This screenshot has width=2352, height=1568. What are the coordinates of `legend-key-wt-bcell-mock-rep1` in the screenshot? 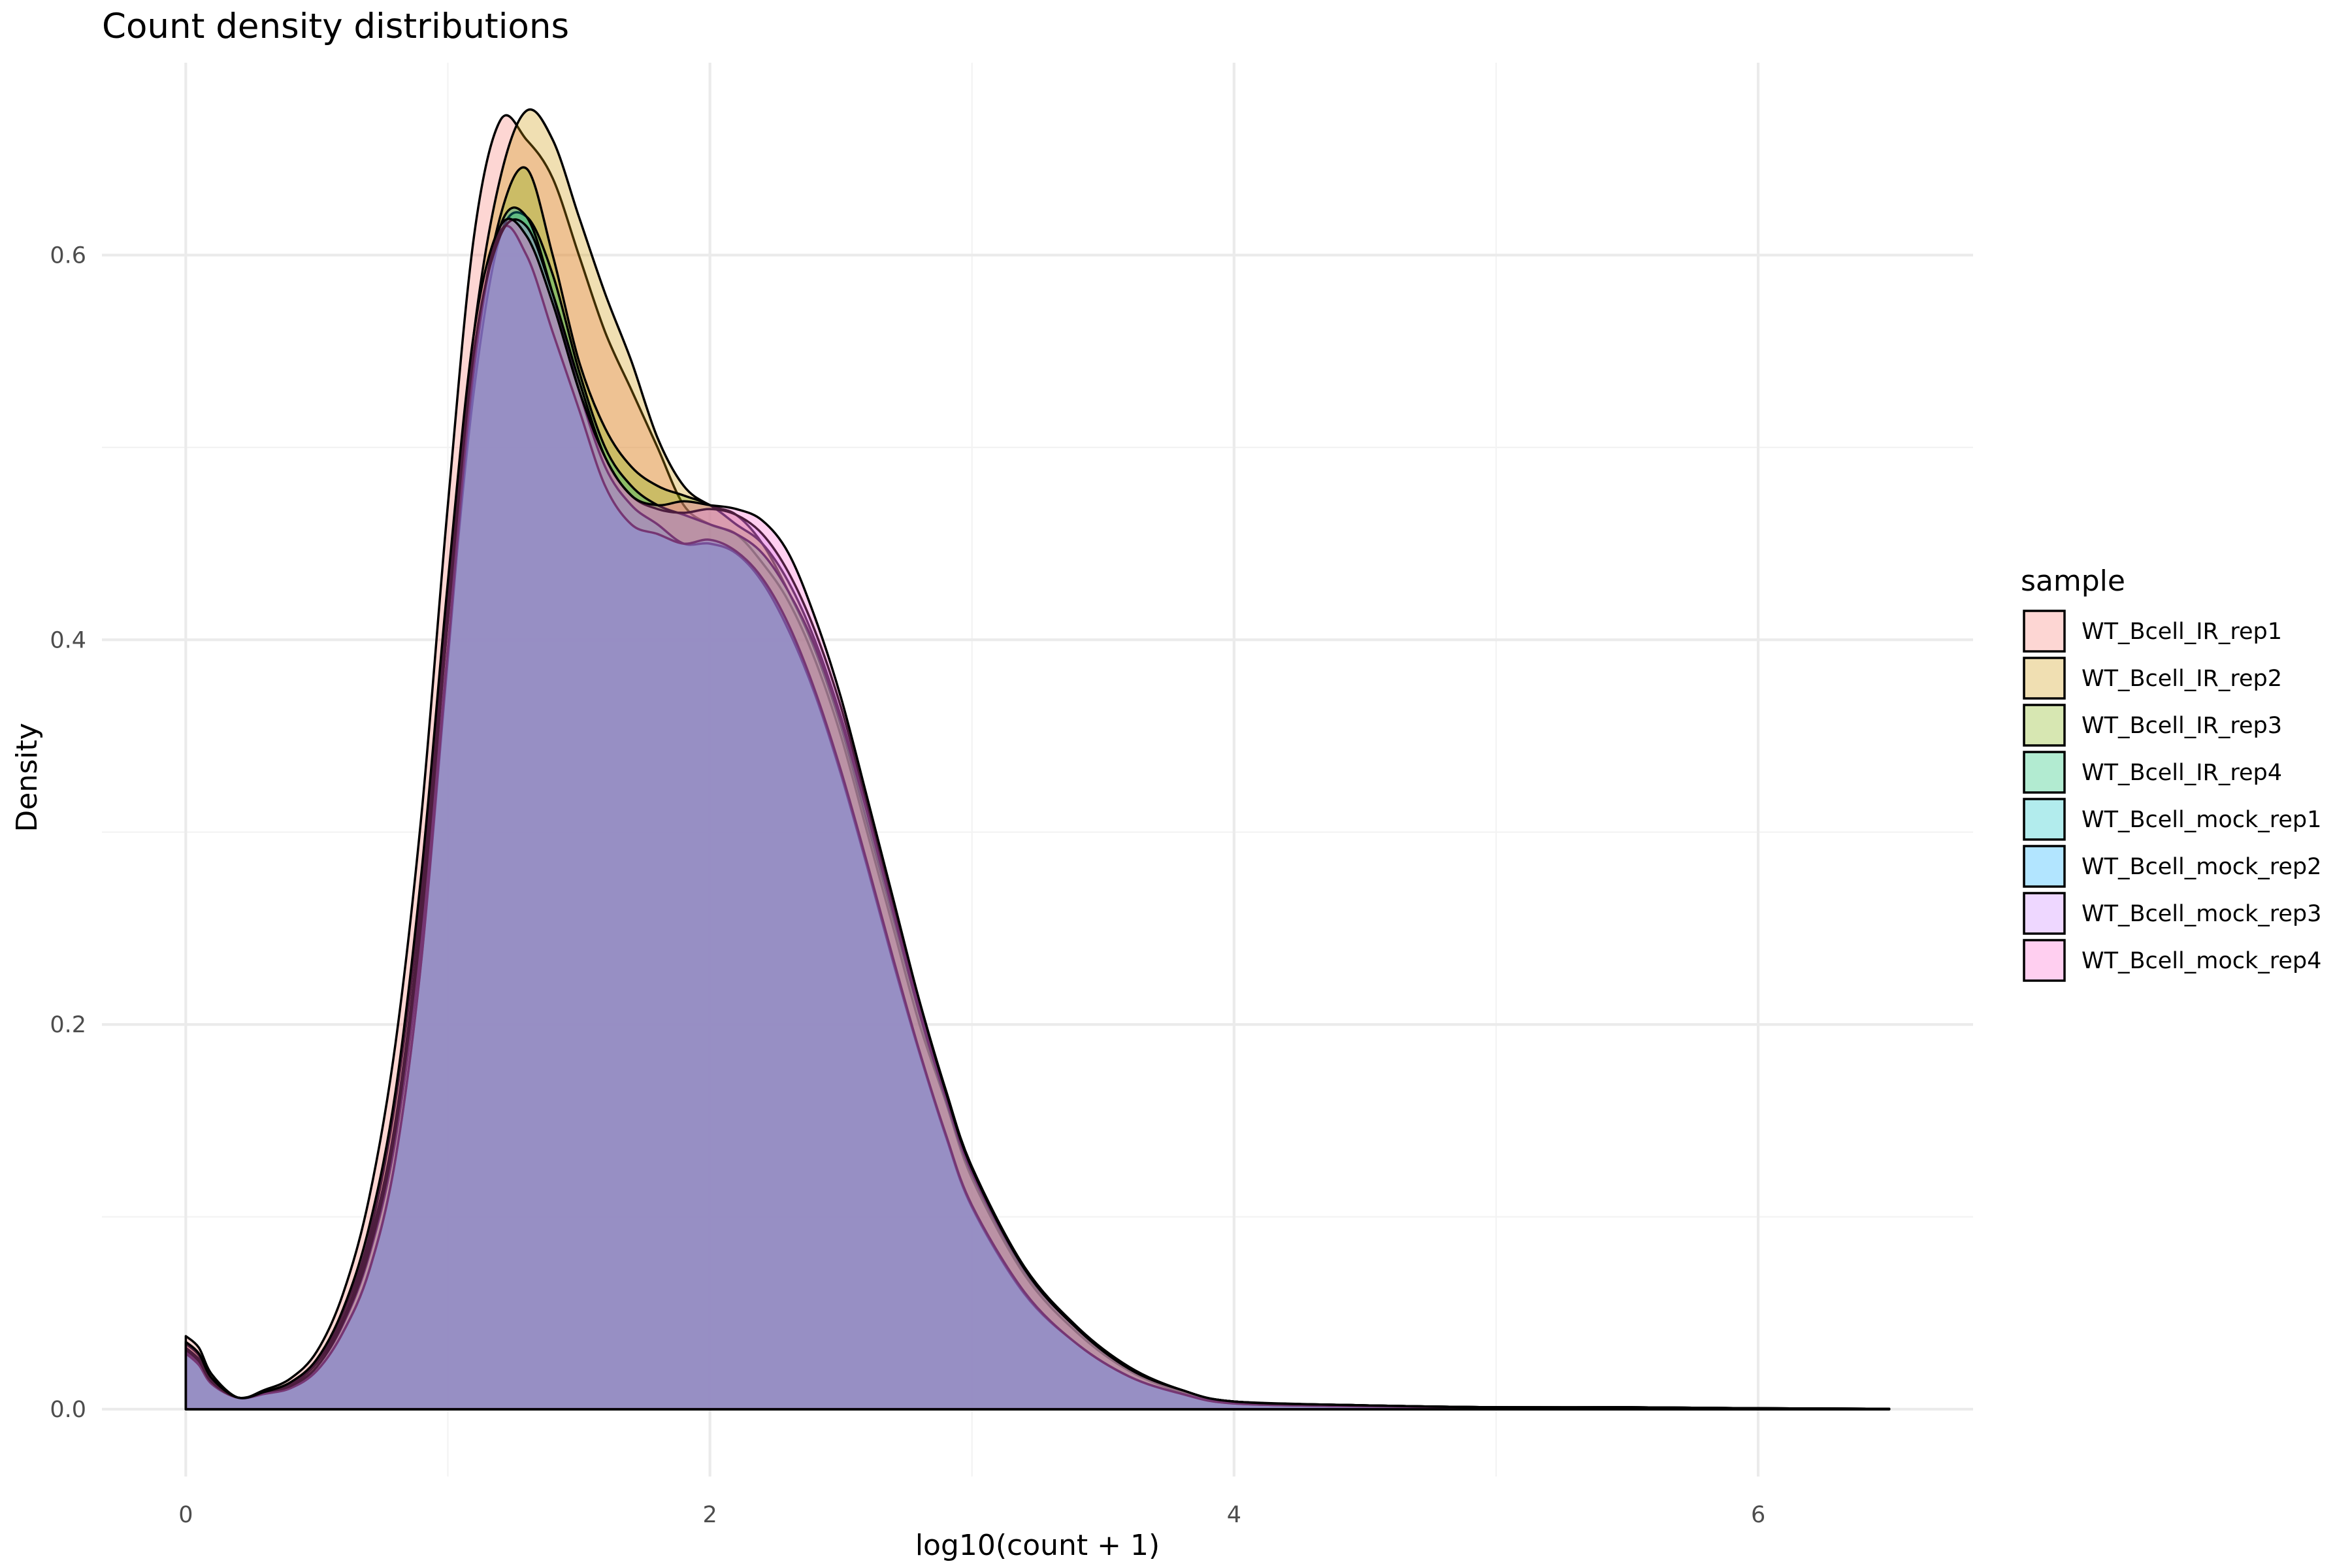 It's located at (2044, 819).